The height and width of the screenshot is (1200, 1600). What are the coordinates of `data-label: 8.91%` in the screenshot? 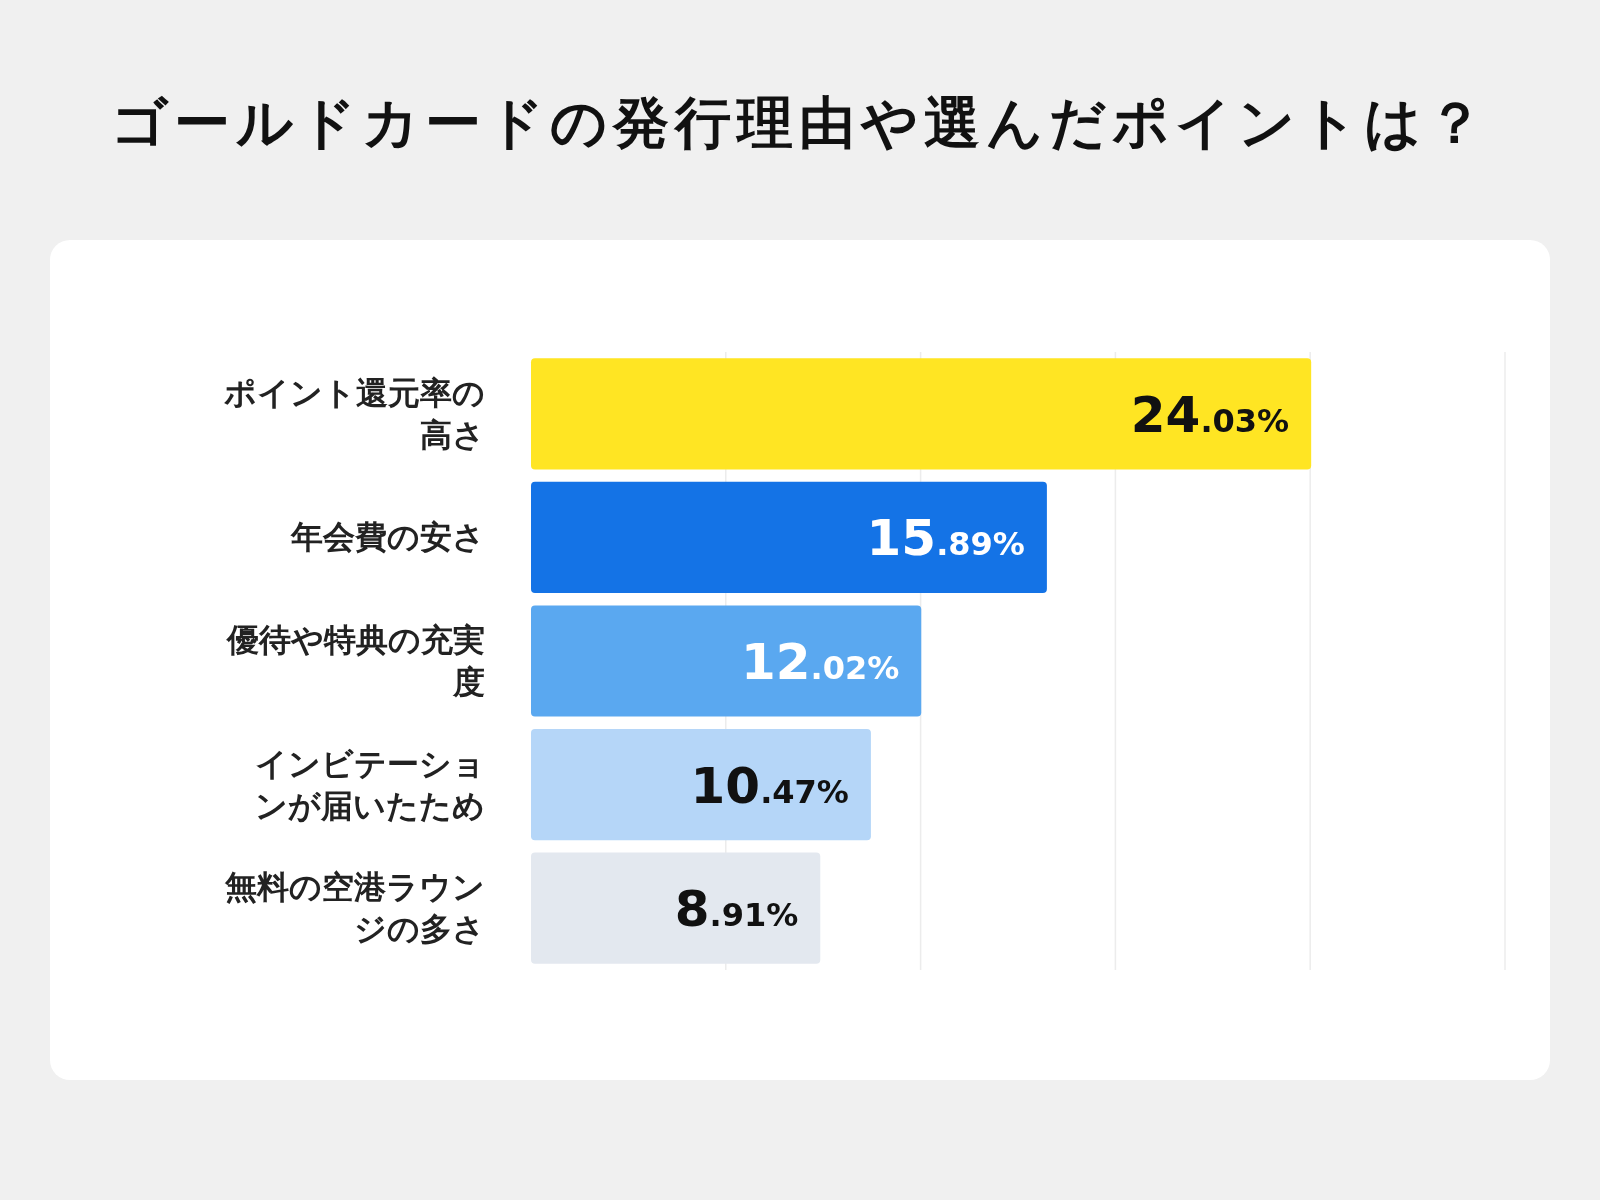 It's located at (736, 909).